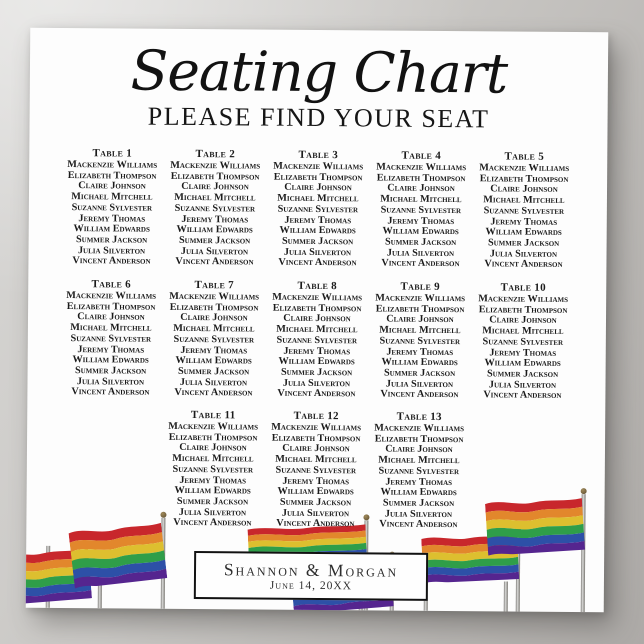  What do you see at coordinates (318, 117) in the screenshot?
I see `poster-subtitle: PLEASE FIND YOUR SEAT` at bounding box center [318, 117].